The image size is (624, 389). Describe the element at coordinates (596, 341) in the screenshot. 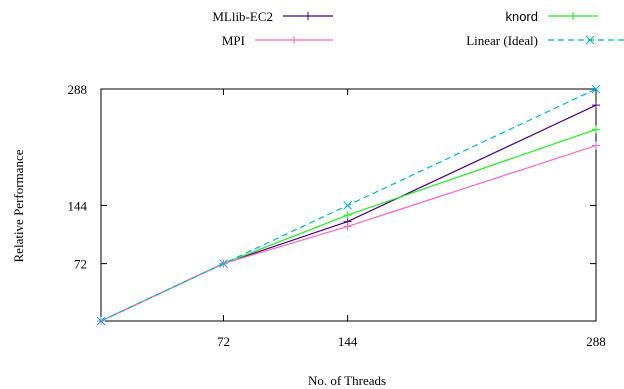

I see `x-tick-label: 288` at that location.